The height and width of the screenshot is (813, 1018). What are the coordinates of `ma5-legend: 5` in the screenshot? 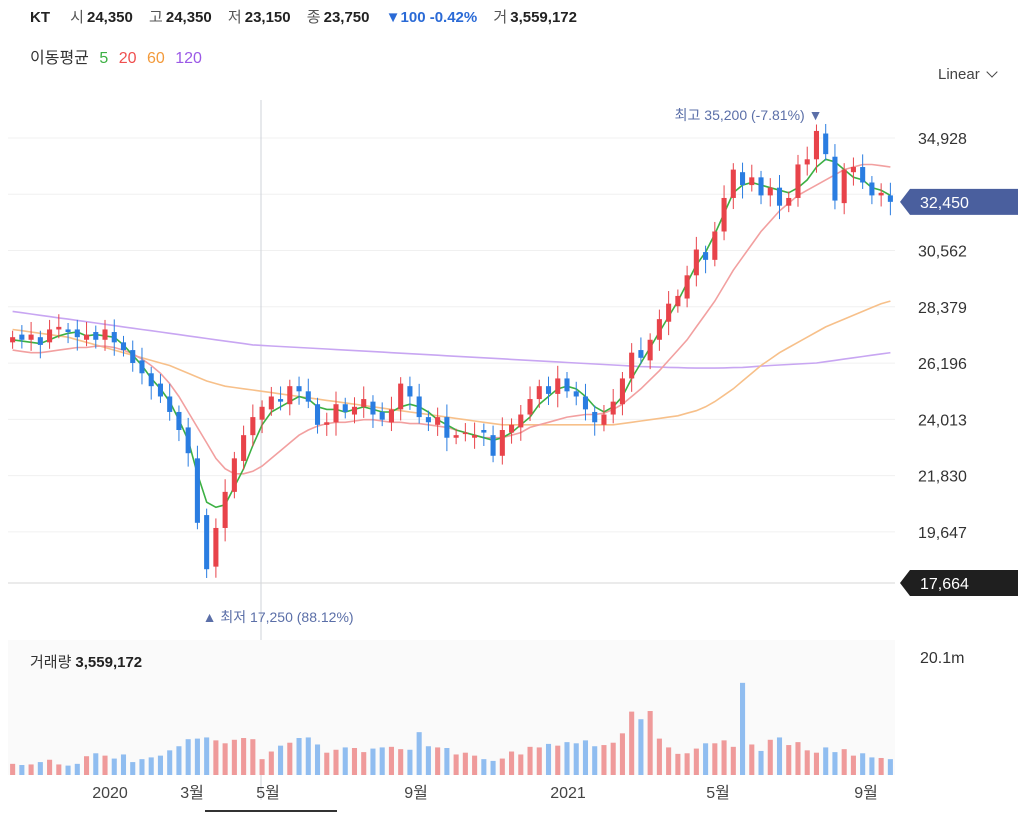 It's located at (104, 58).